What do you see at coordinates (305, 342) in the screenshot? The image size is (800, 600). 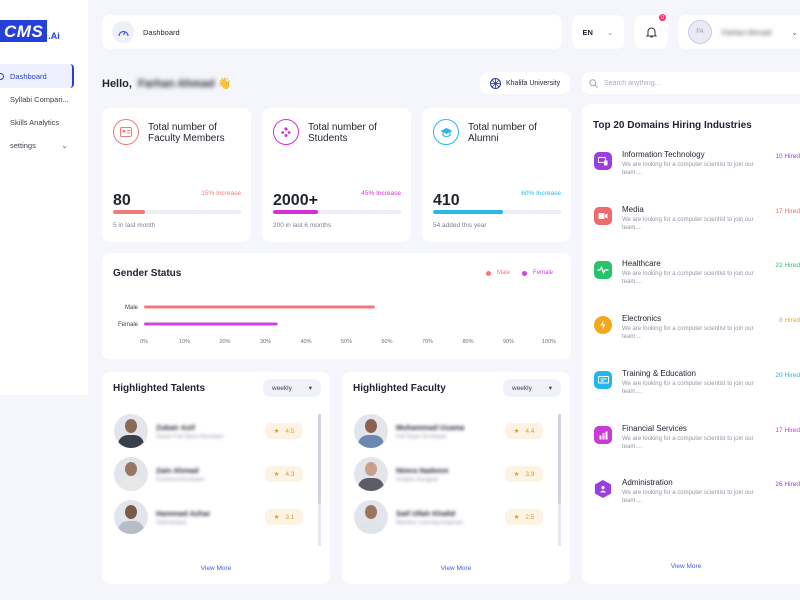 I see `x-tick-label: 40%` at bounding box center [305, 342].